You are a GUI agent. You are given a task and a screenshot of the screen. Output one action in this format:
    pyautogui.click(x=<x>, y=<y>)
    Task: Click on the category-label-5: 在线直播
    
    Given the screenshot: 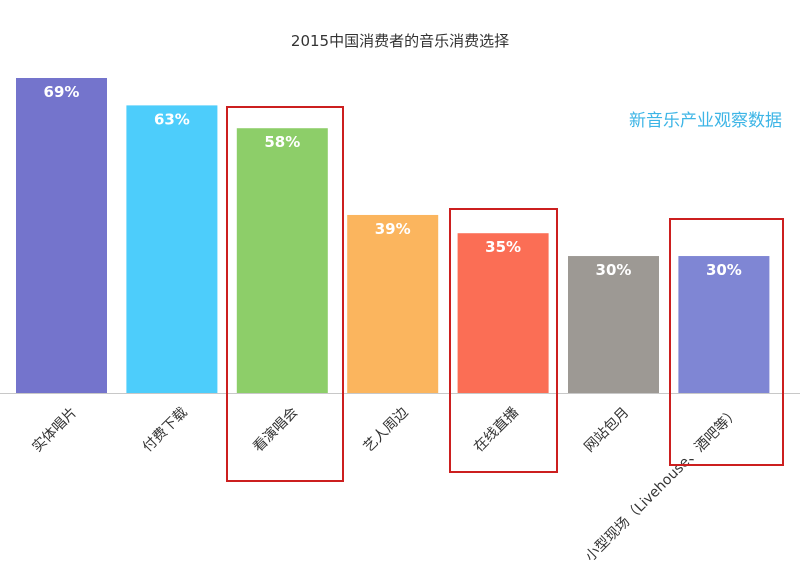 What is the action you would take?
    pyautogui.click(x=496, y=430)
    